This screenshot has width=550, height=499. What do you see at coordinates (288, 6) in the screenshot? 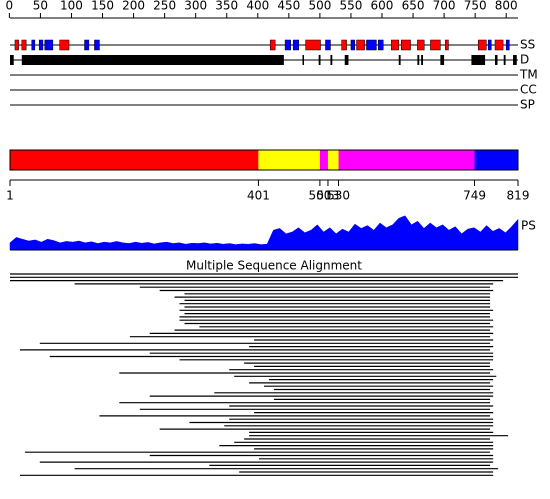
I see `ruler-label: 450` at bounding box center [288, 6].